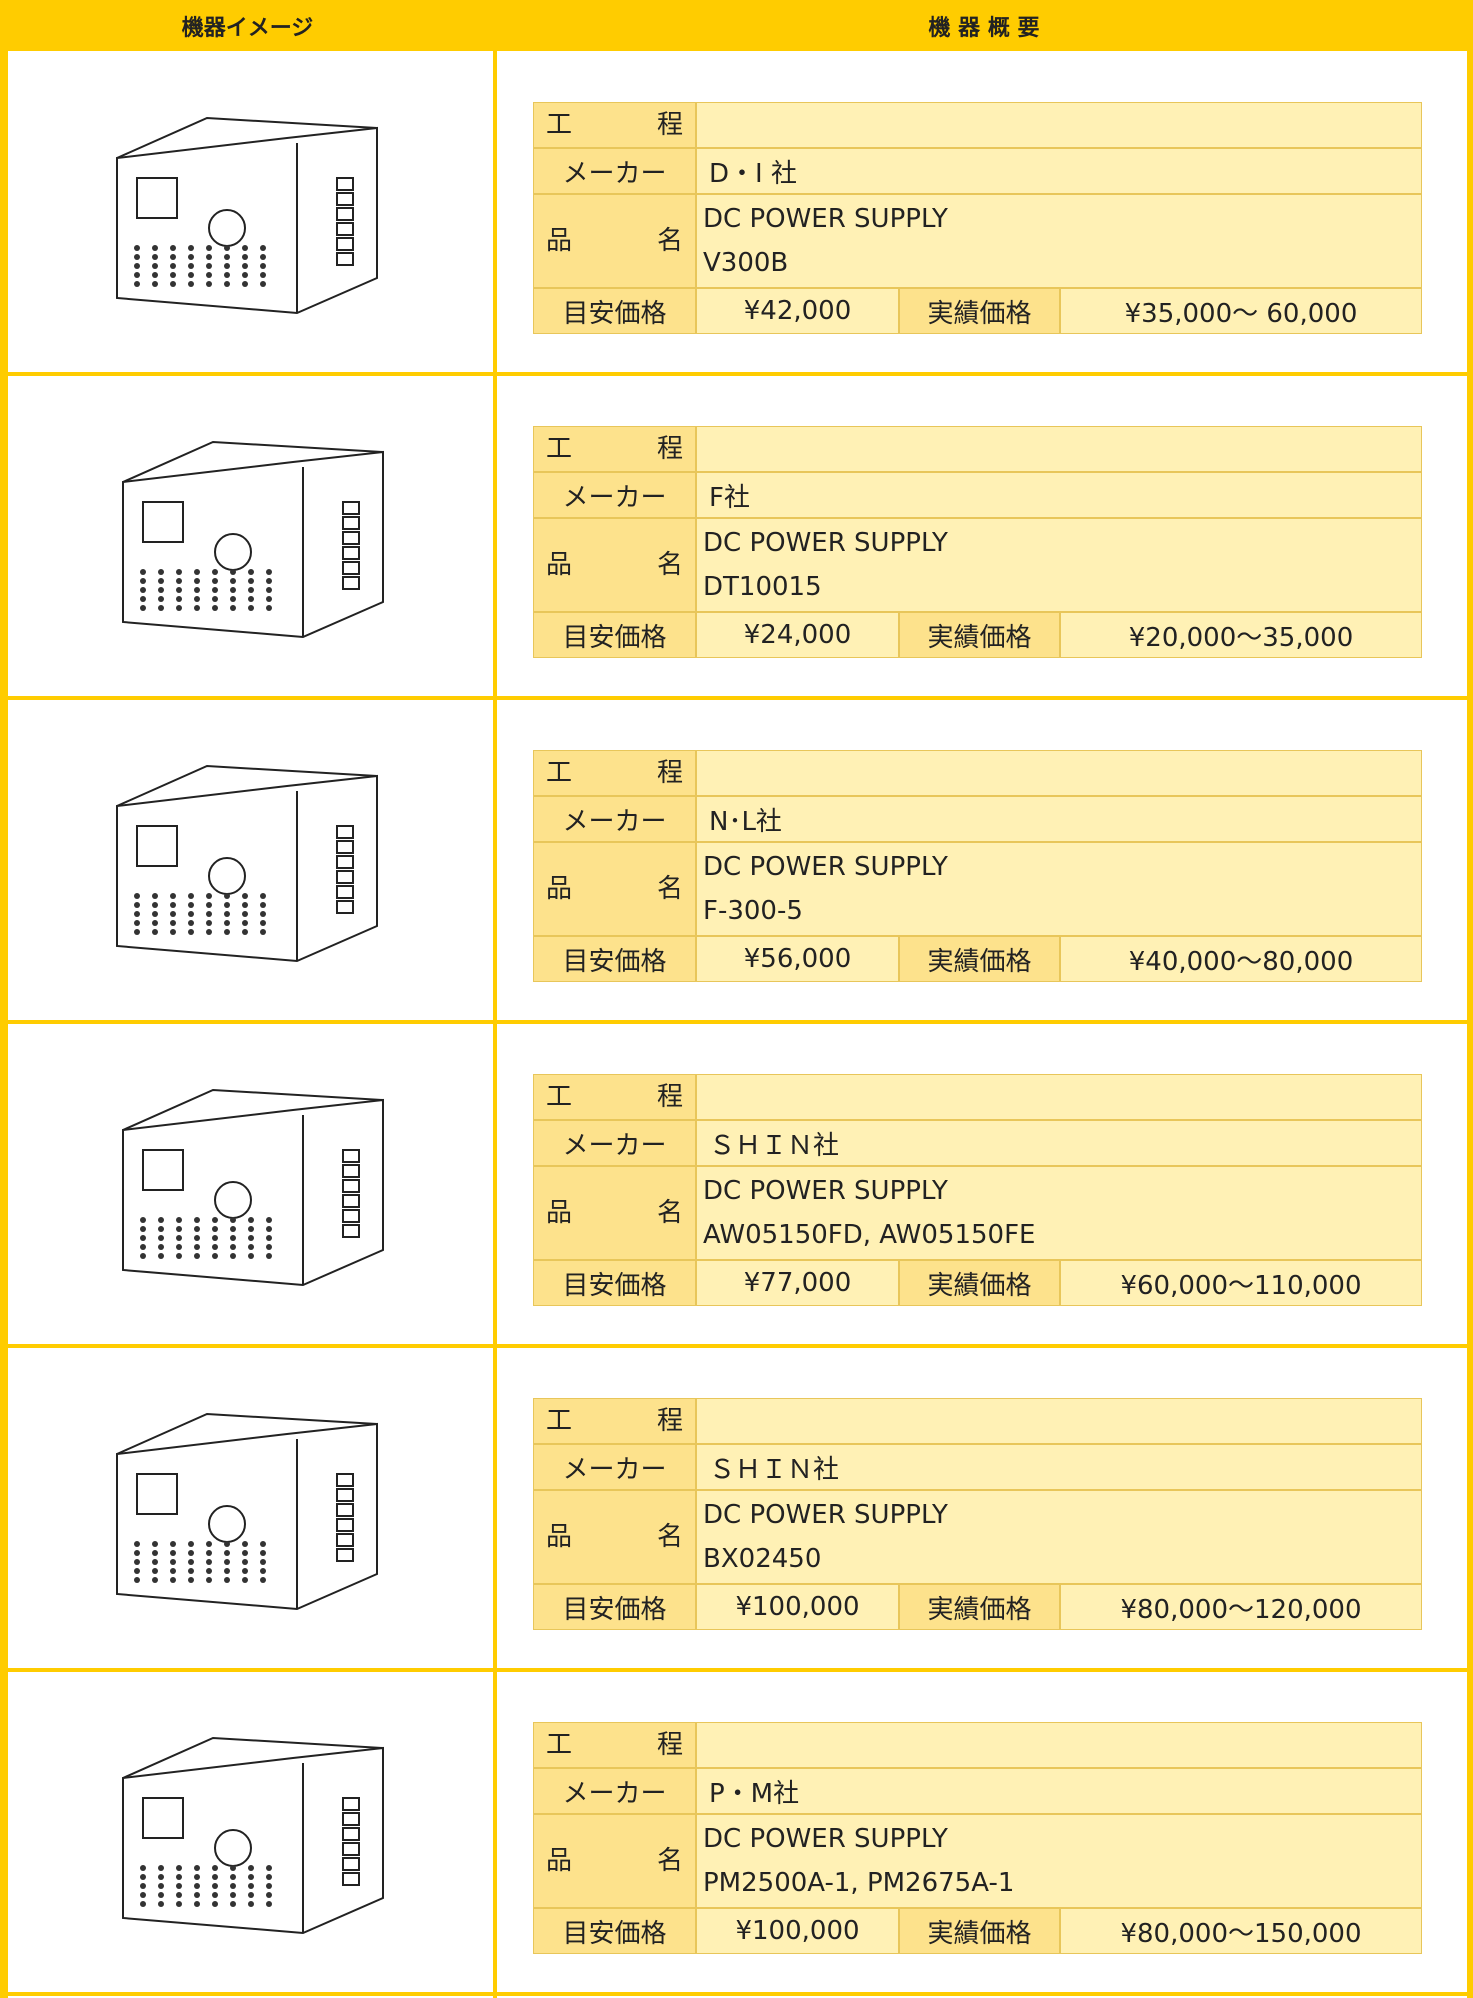 The image size is (1473, 1998). What do you see at coordinates (614, 495) in the screenshot?
I see `maker-label: メーカー` at bounding box center [614, 495].